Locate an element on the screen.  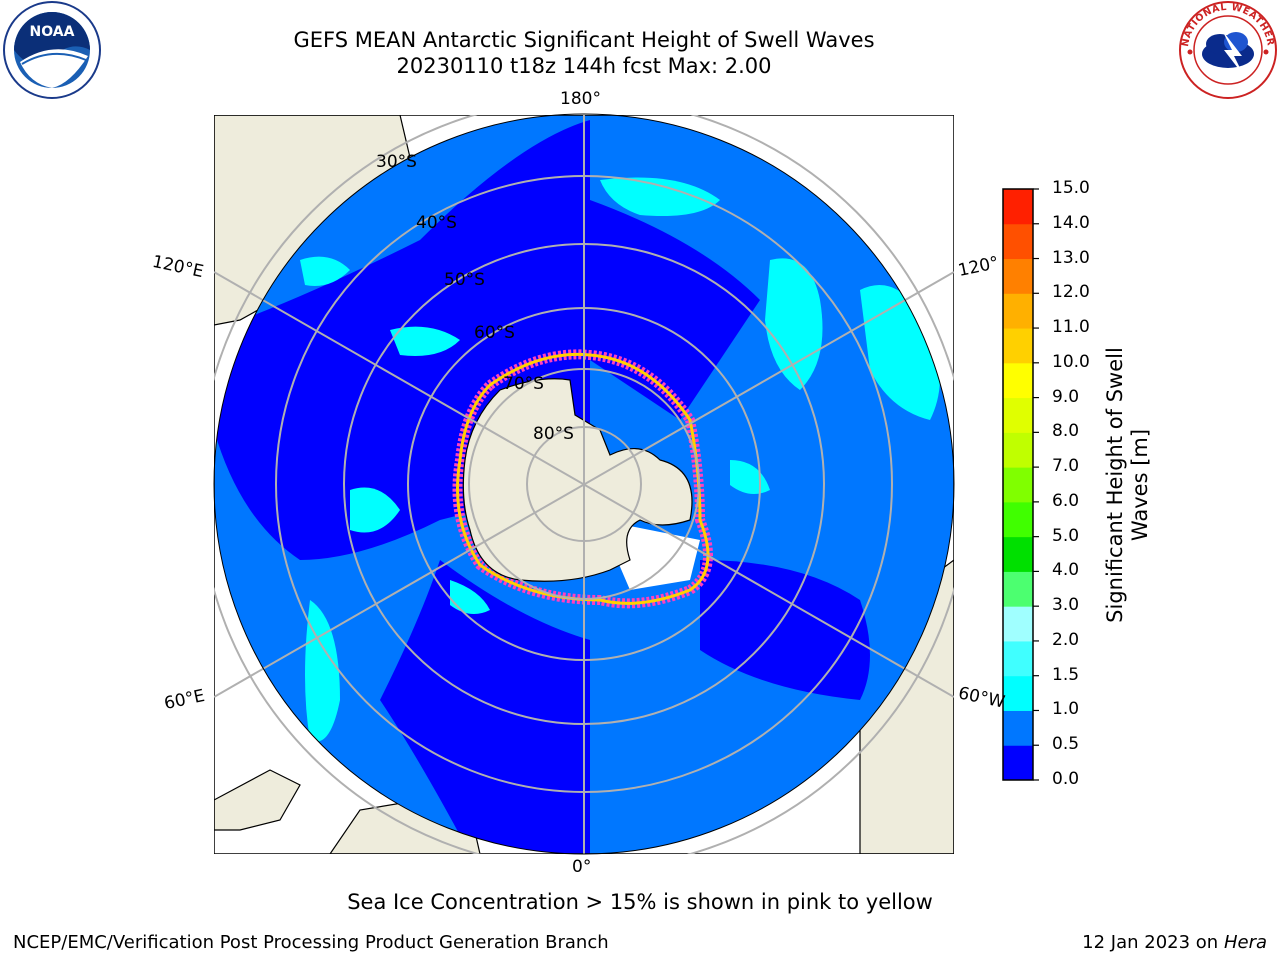
colorbar-tick-label: 1.0 is located at coordinates (1066, 709).